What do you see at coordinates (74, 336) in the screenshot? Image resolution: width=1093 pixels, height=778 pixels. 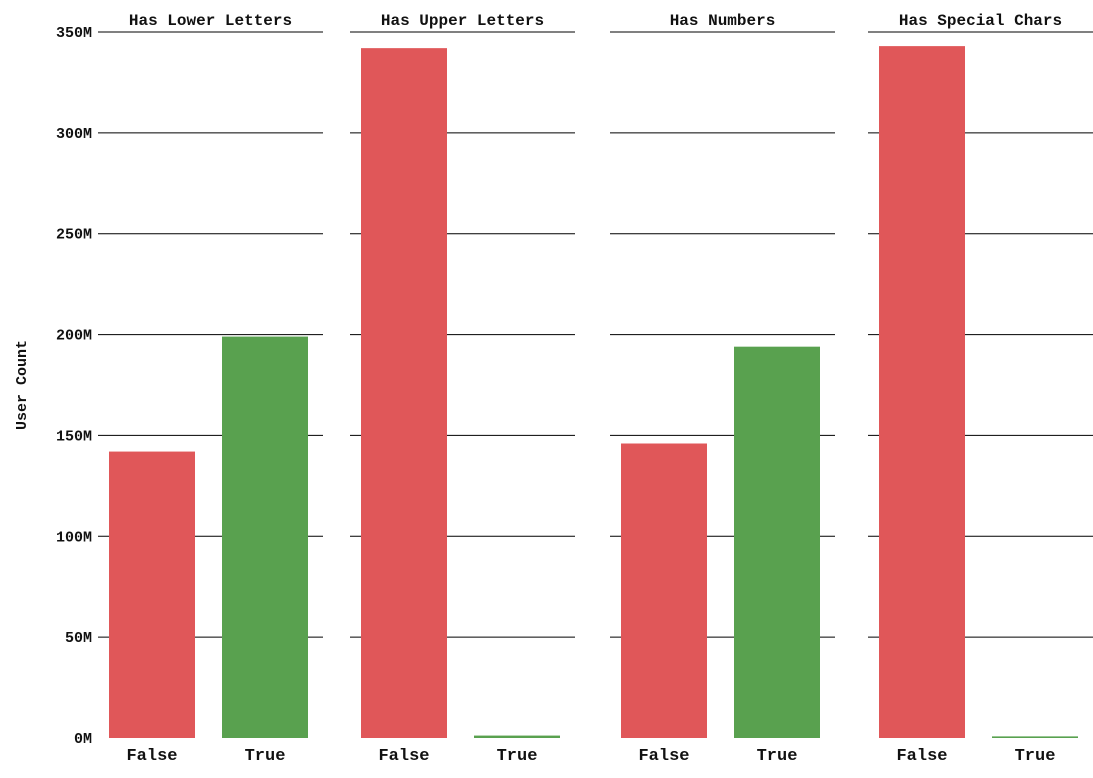 I see `y-tick-label: 200M` at bounding box center [74, 336].